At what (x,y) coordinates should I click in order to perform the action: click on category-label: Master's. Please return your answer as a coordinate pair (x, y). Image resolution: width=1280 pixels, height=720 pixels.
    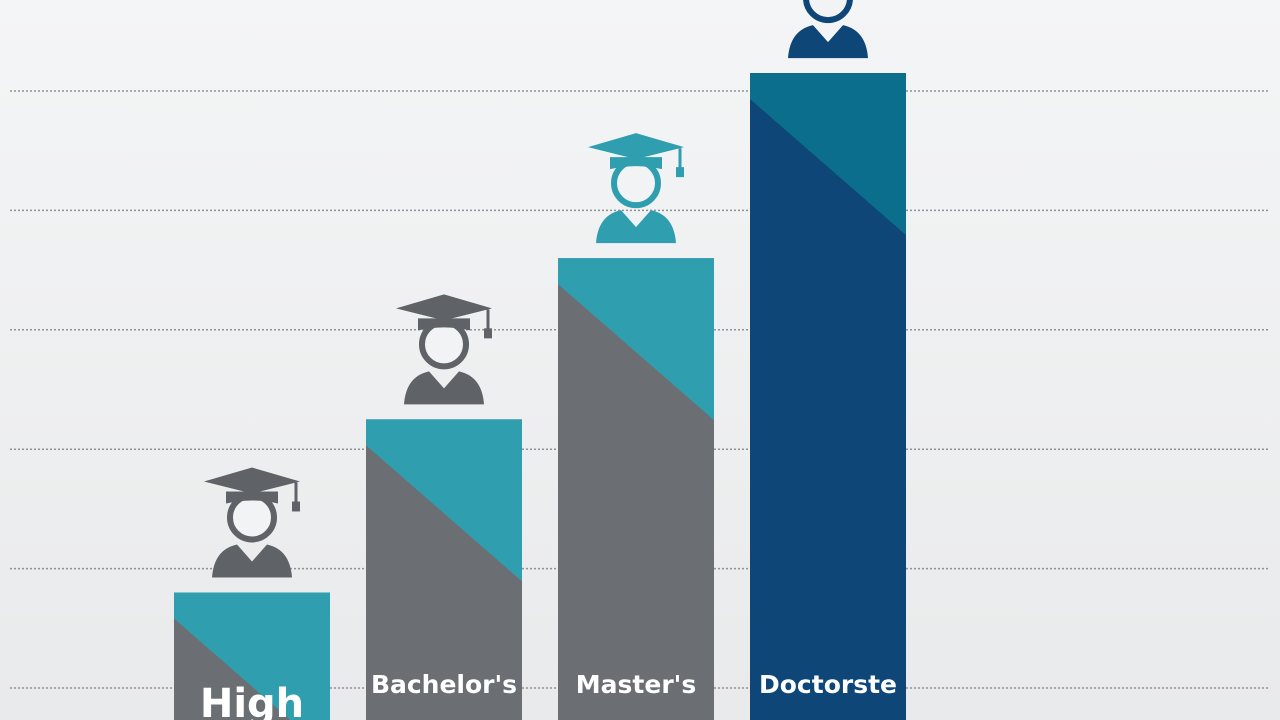
    Looking at the image, I should click on (636, 684).